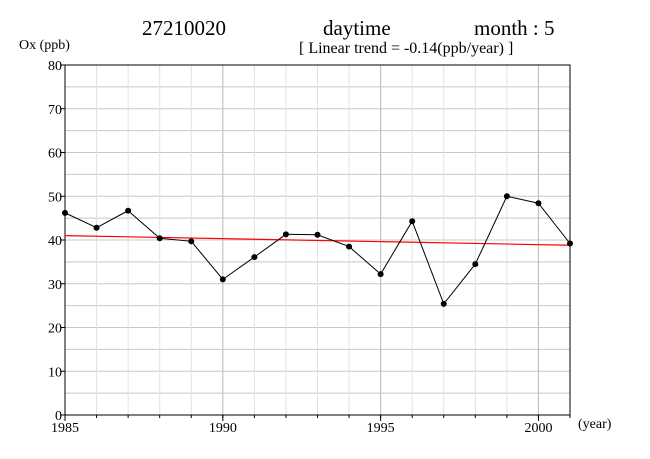  What do you see at coordinates (184, 28) in the screenshot?
I see `station-code: 27210020` at bounding box center [184, 28].